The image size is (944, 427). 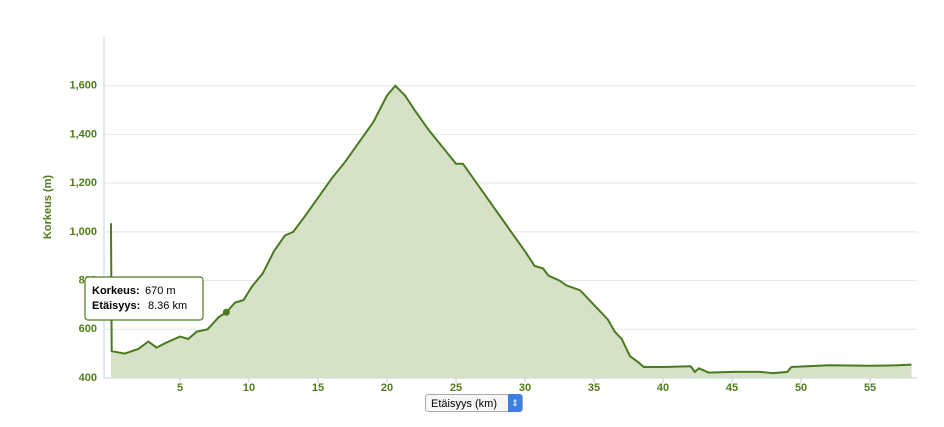 I want to click on x-axis-selector: Etäisyys (km) ⇕, so click(x=474, y=403).